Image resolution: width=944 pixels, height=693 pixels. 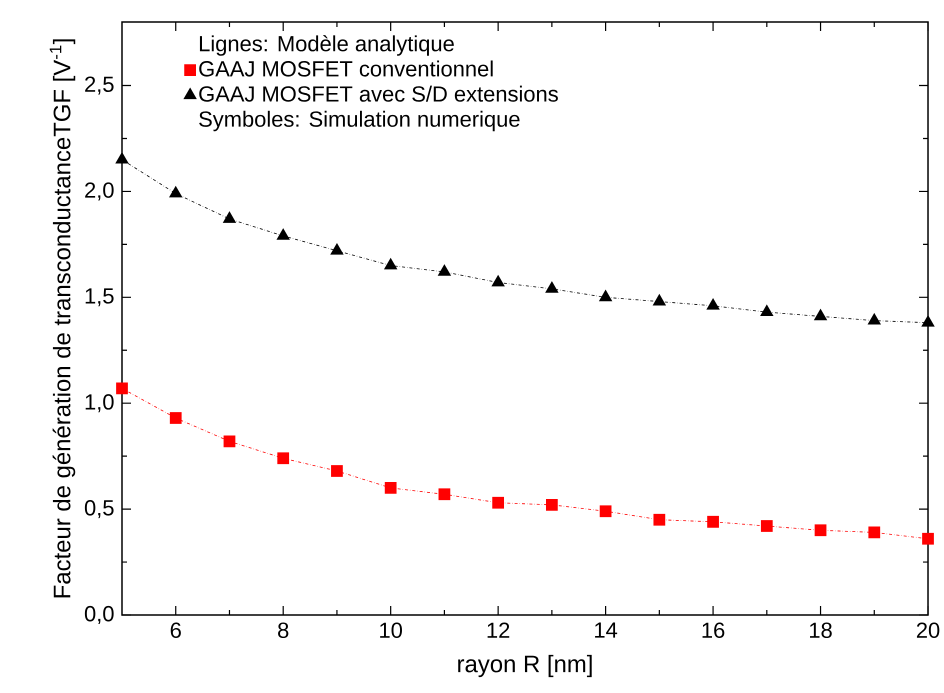 What do you see at coordinates (359, 121) in the screenshot?
I see `annotation: Symboles: Simulation numerique` at bounding box center [359, 121].